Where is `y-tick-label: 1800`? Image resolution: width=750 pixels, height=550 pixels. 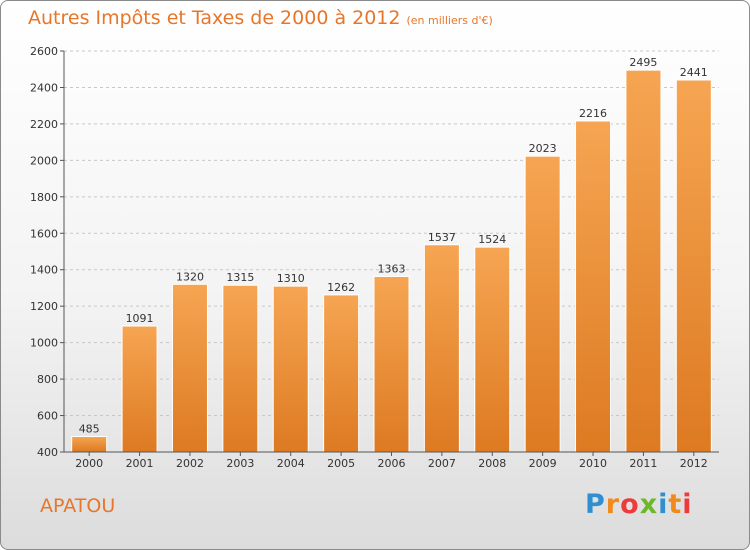
y-tick-label: 1800 is located at coordinates (44, 197).